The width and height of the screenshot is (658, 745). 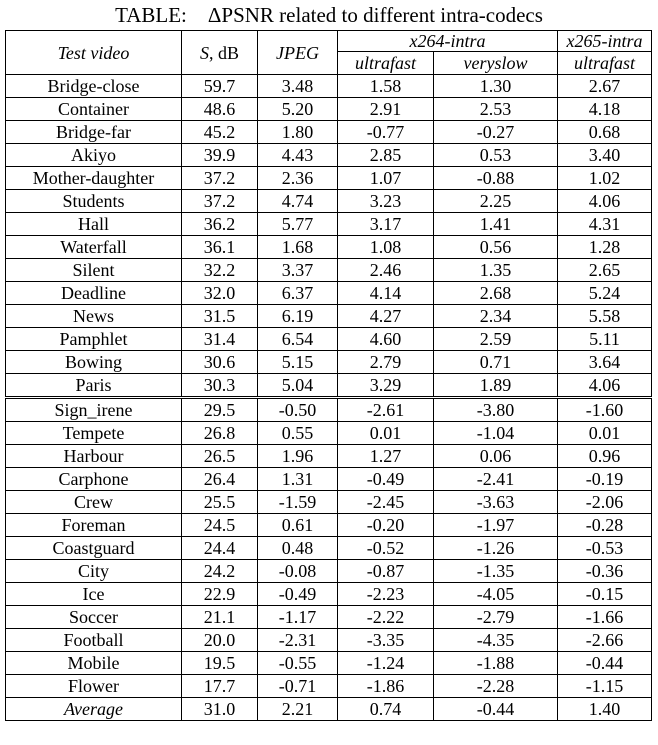 I want to click on x264-veryslow-cell: -1.97, so click(x=495, y=525).